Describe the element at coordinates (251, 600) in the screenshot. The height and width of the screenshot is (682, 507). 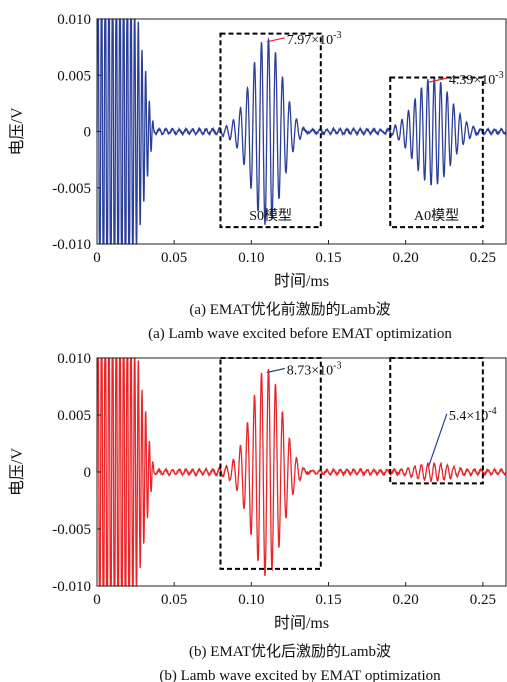
I see `chart-b-xtick-label-2: 0.10` at that location.